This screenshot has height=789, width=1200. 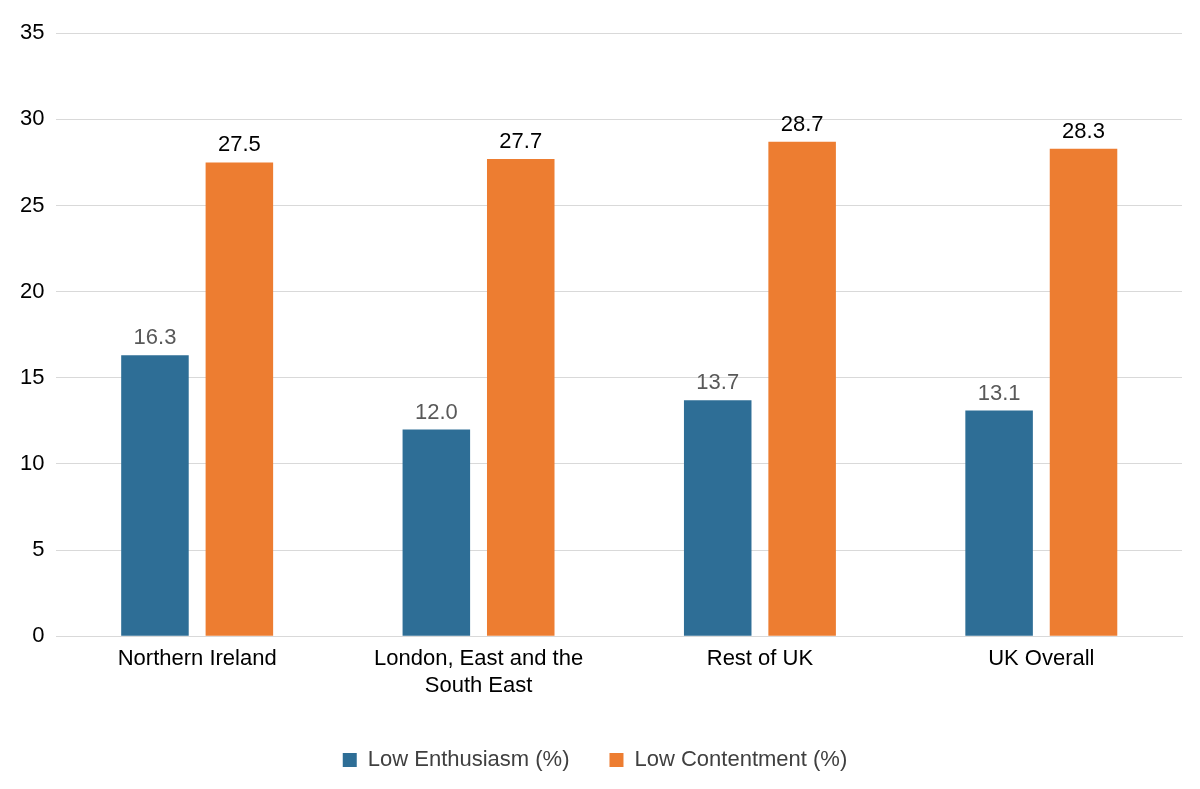 I want to click on y-tick-label: 10, so click(x=32, y=462).